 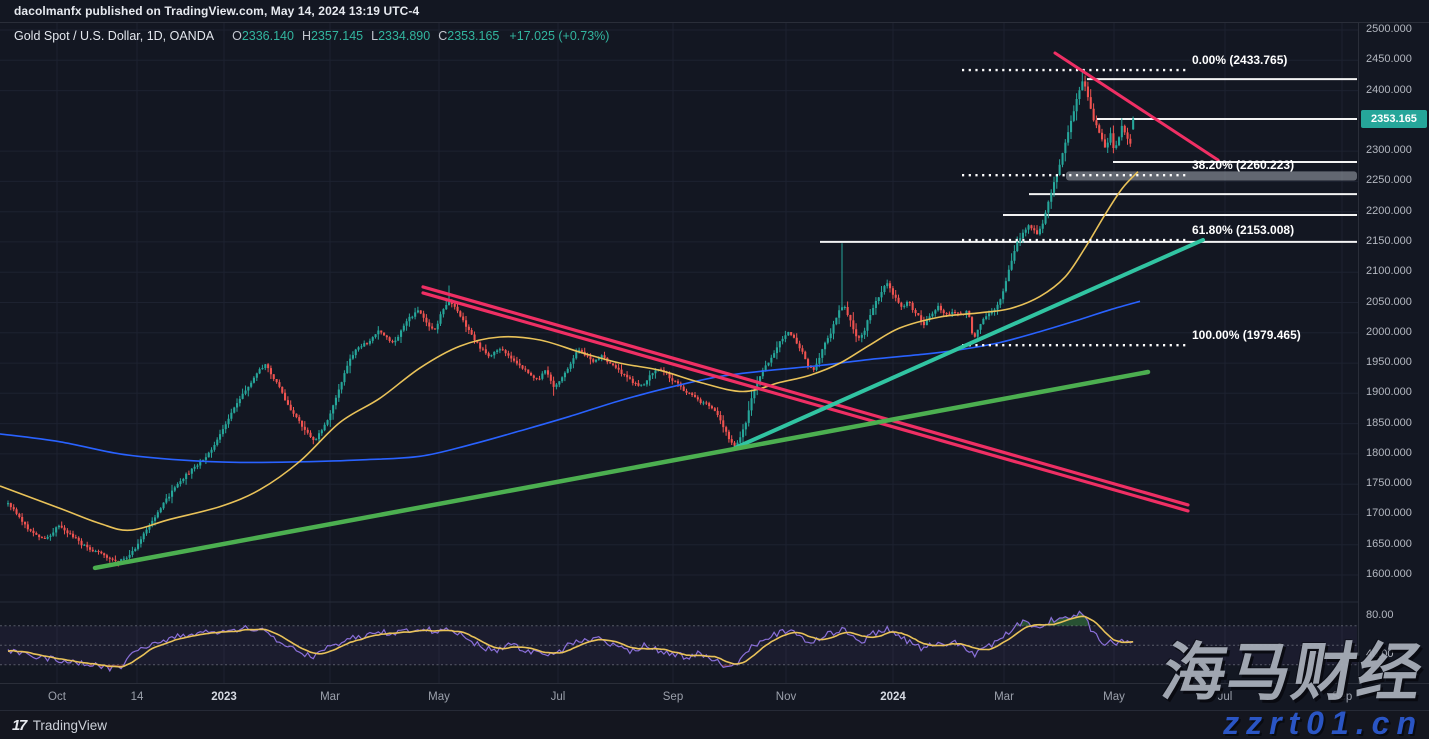 I want to click on price-tick-label: 1700.000, so click(x=1389, y=513).